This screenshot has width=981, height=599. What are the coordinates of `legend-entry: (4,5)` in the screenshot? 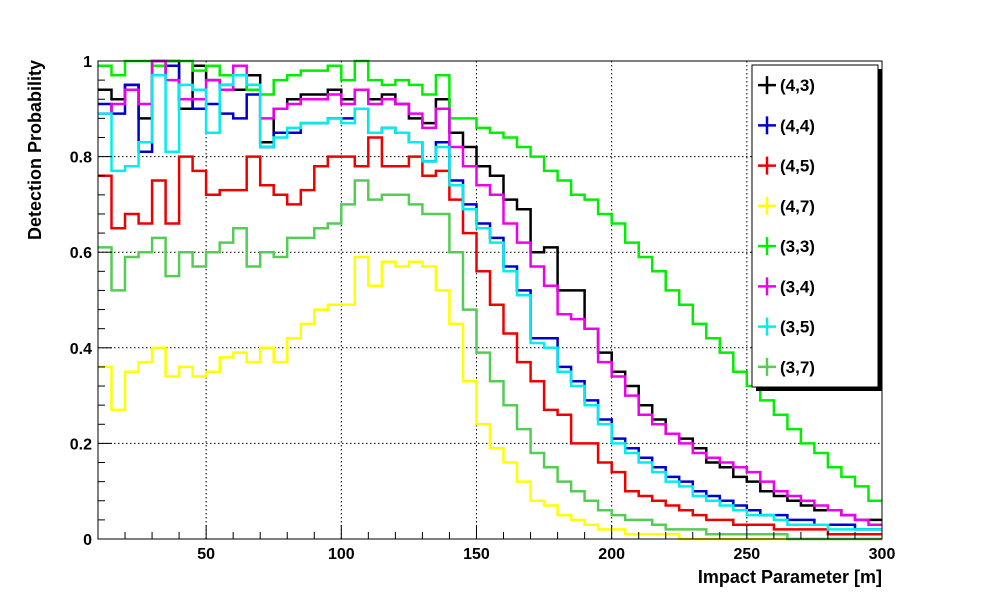 It's located at (786, 166).